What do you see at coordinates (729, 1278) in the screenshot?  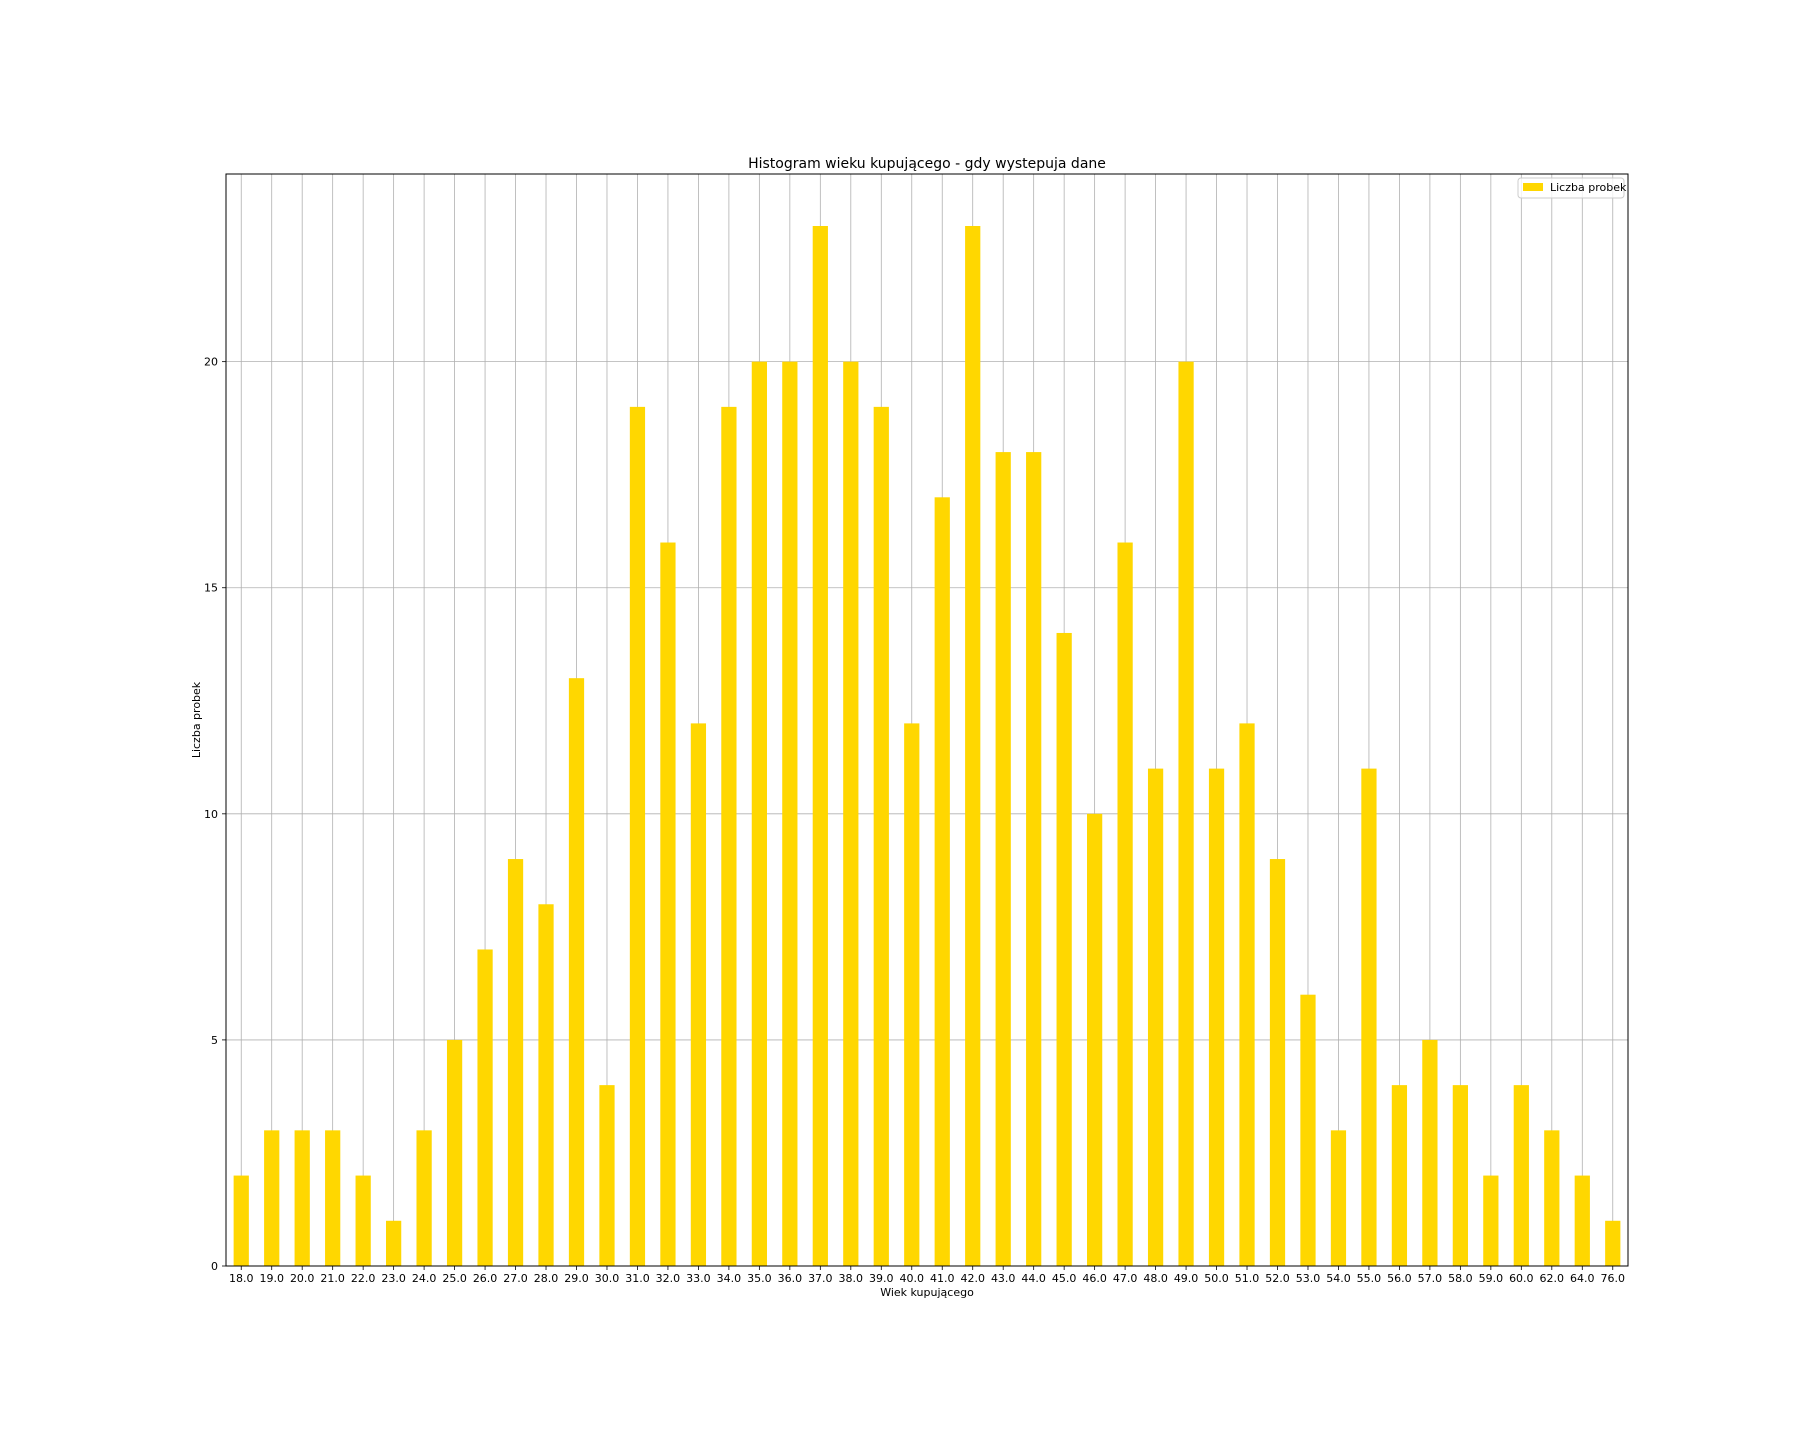 I see `x-tick-label: 34.0` at bounding box center [729, 1278].